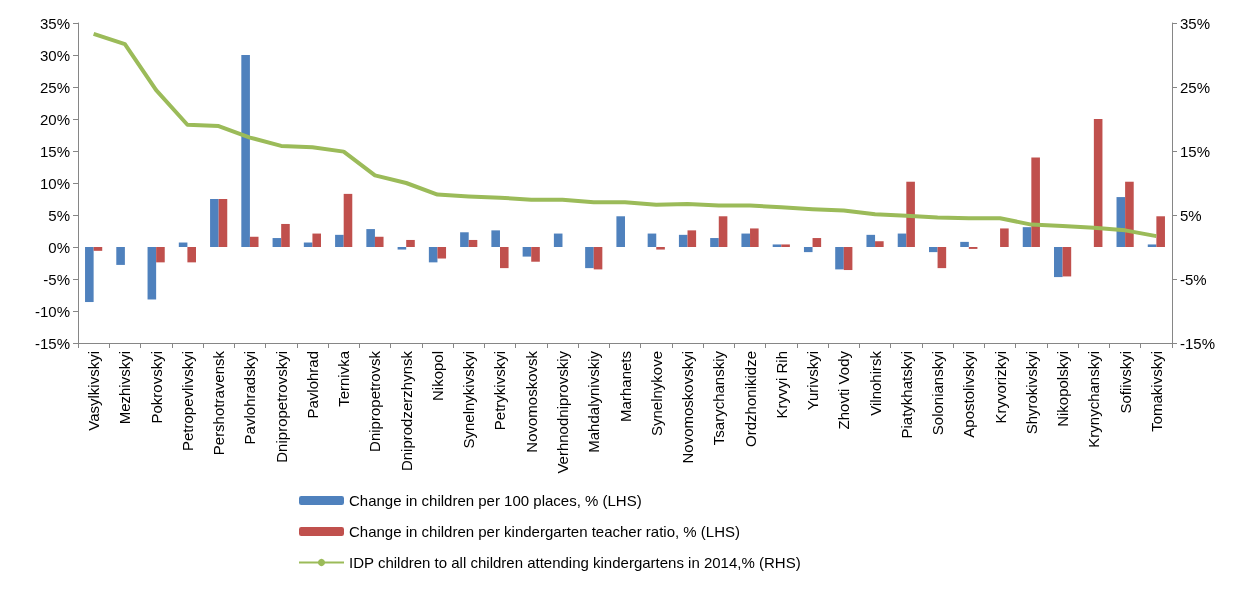 This screenshot has width=1256, height=603. What do you see at coordinates (625, 386) in the screenshot?
I see `x-tick-label: Marhanets` at bounding box center [625, 386].